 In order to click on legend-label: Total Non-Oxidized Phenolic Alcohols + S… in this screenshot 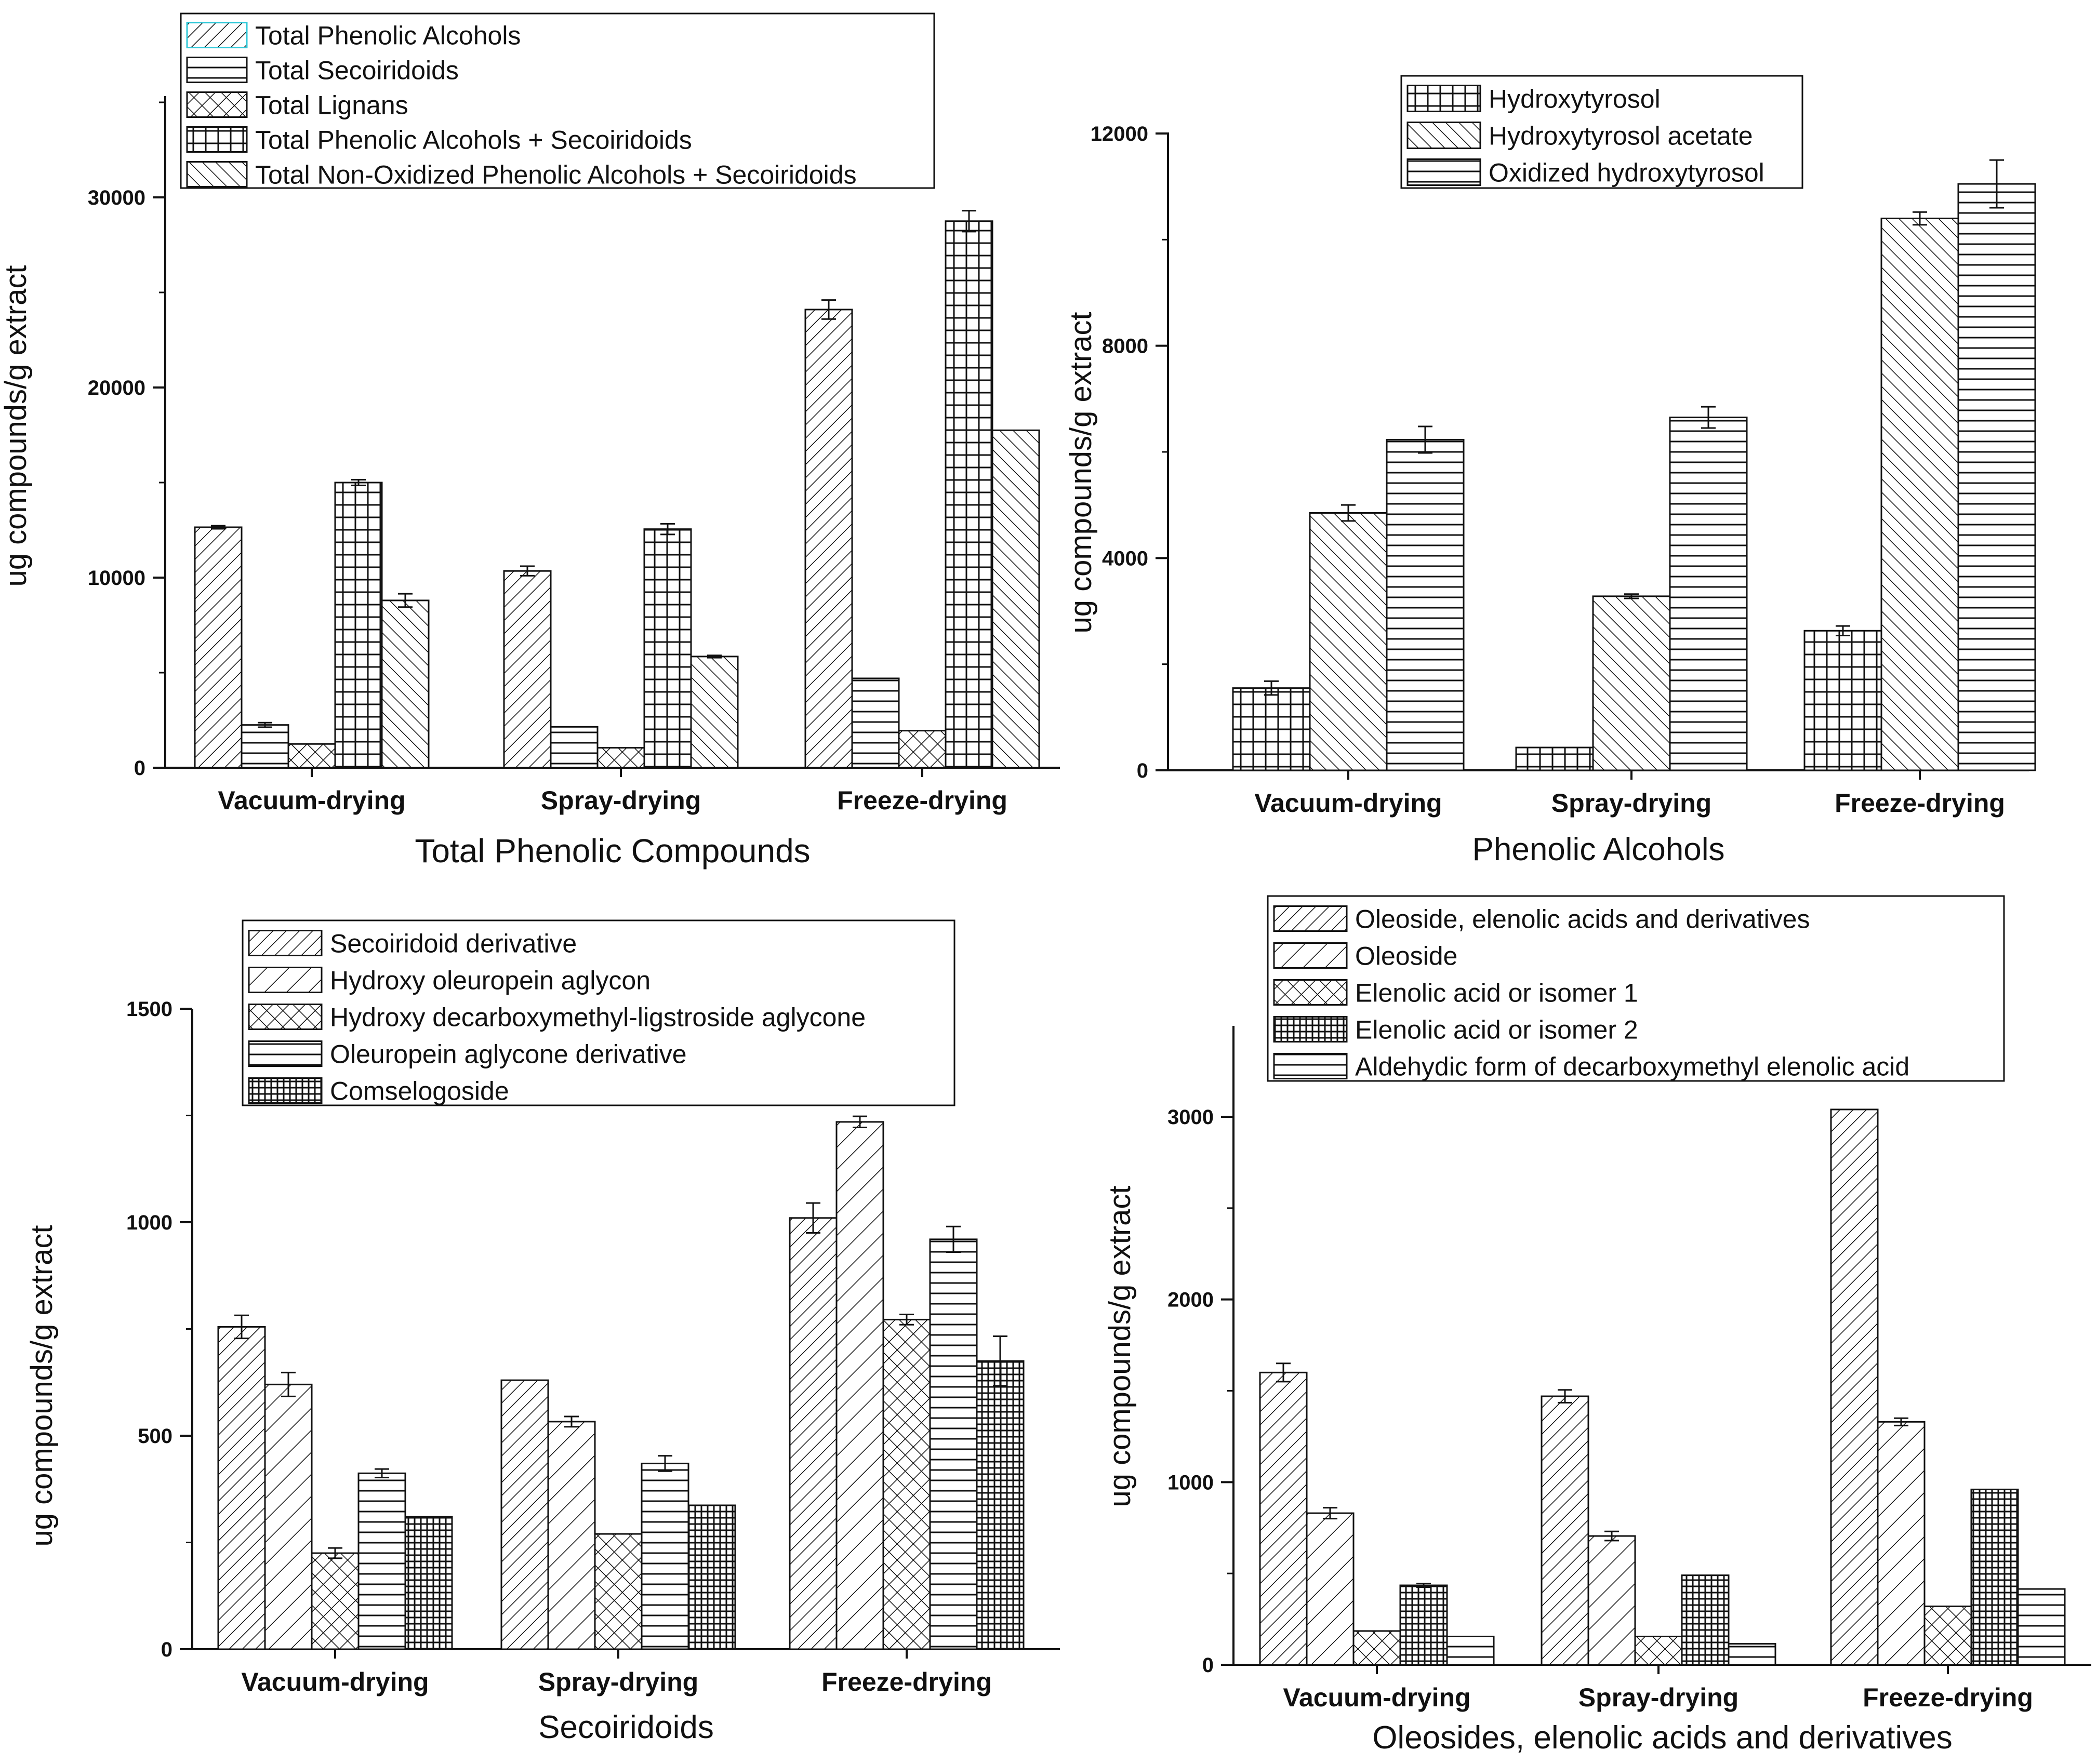, I will do `click(556, 175)`.